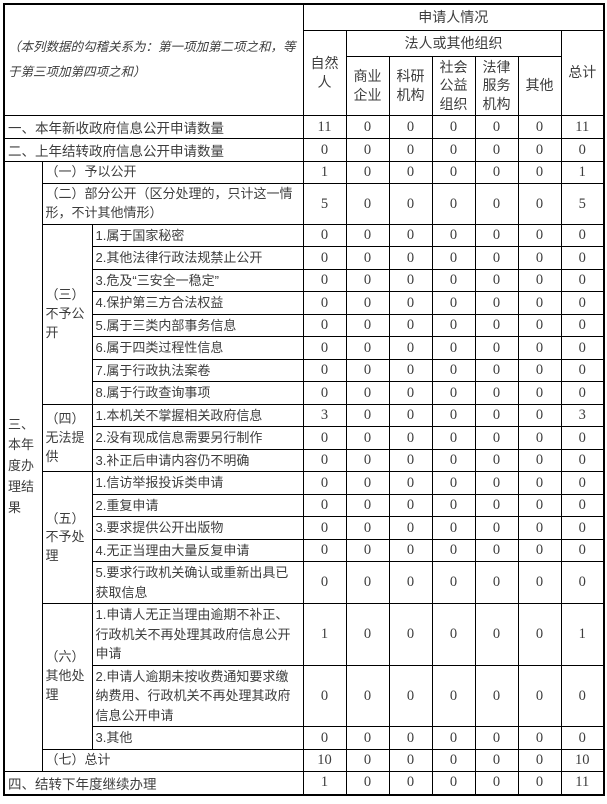  I want to click on header-legal-org-group: 法人或其他组织, so click(453, 43).